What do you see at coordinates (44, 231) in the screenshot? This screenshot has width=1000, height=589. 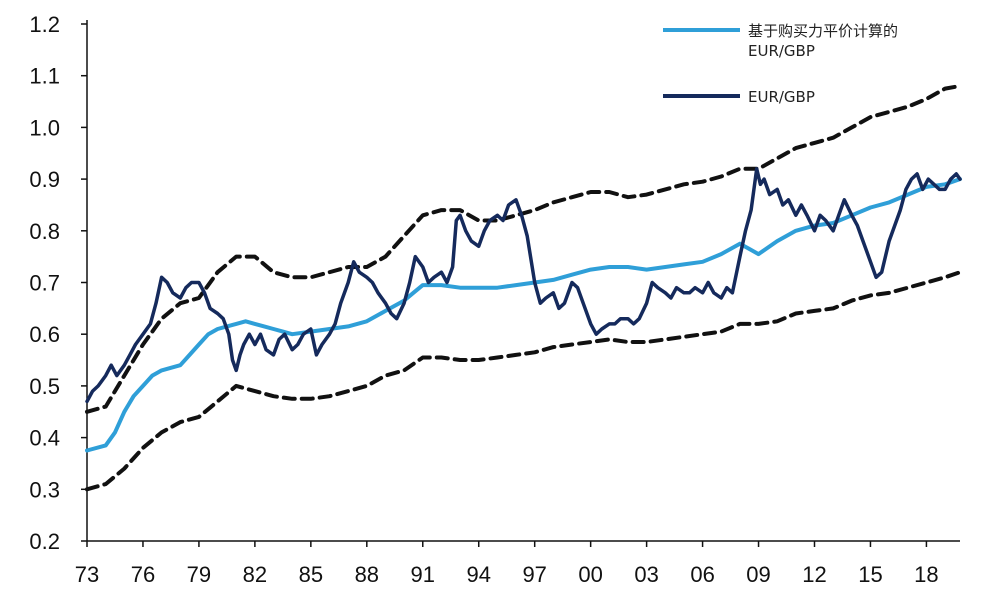 I see `y-tick-label: 0.8` at bounding box center [44, 231].